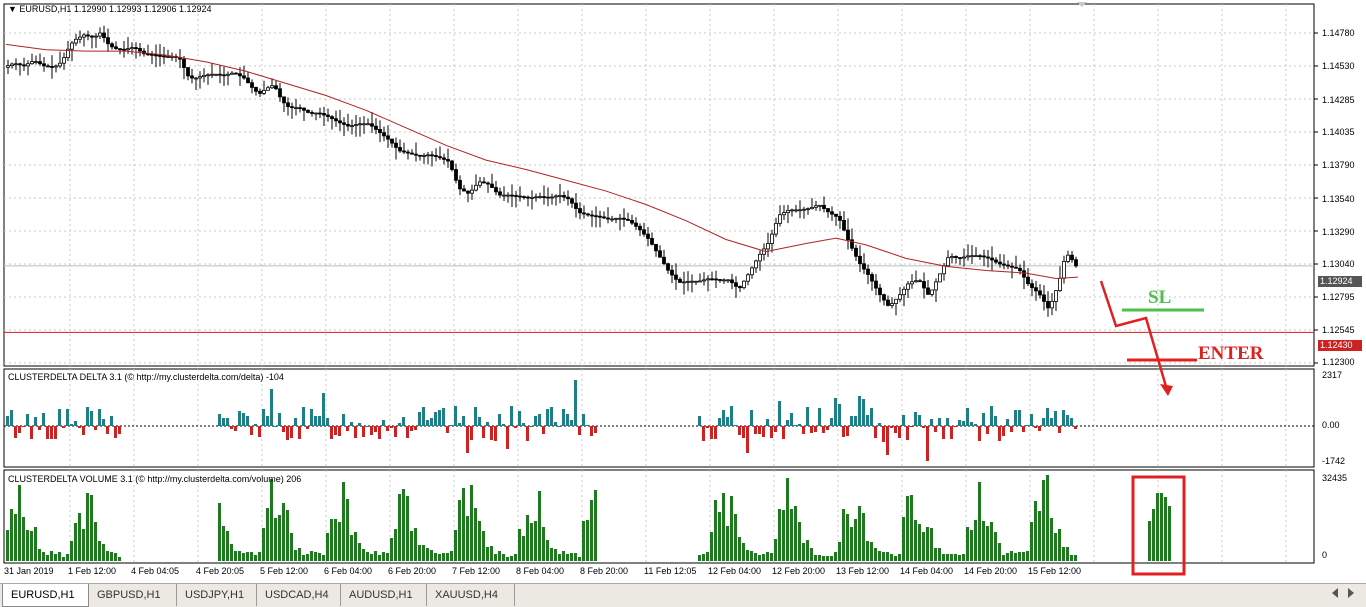 The height and width of the screenshot is (607, 1366). What do you see at coordinates (1082, 4) in the screenshot?
I see `chart-scroll-arrow-icon` at bounding box center [1082, 4].